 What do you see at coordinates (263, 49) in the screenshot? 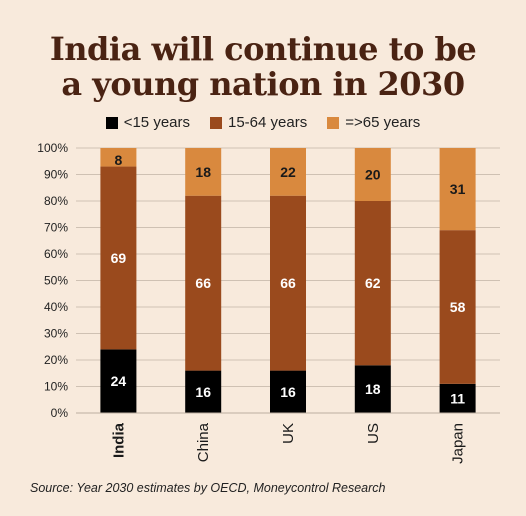
I see `chart-title-line-1: India will continue to be` at bounding box center [263, 49].